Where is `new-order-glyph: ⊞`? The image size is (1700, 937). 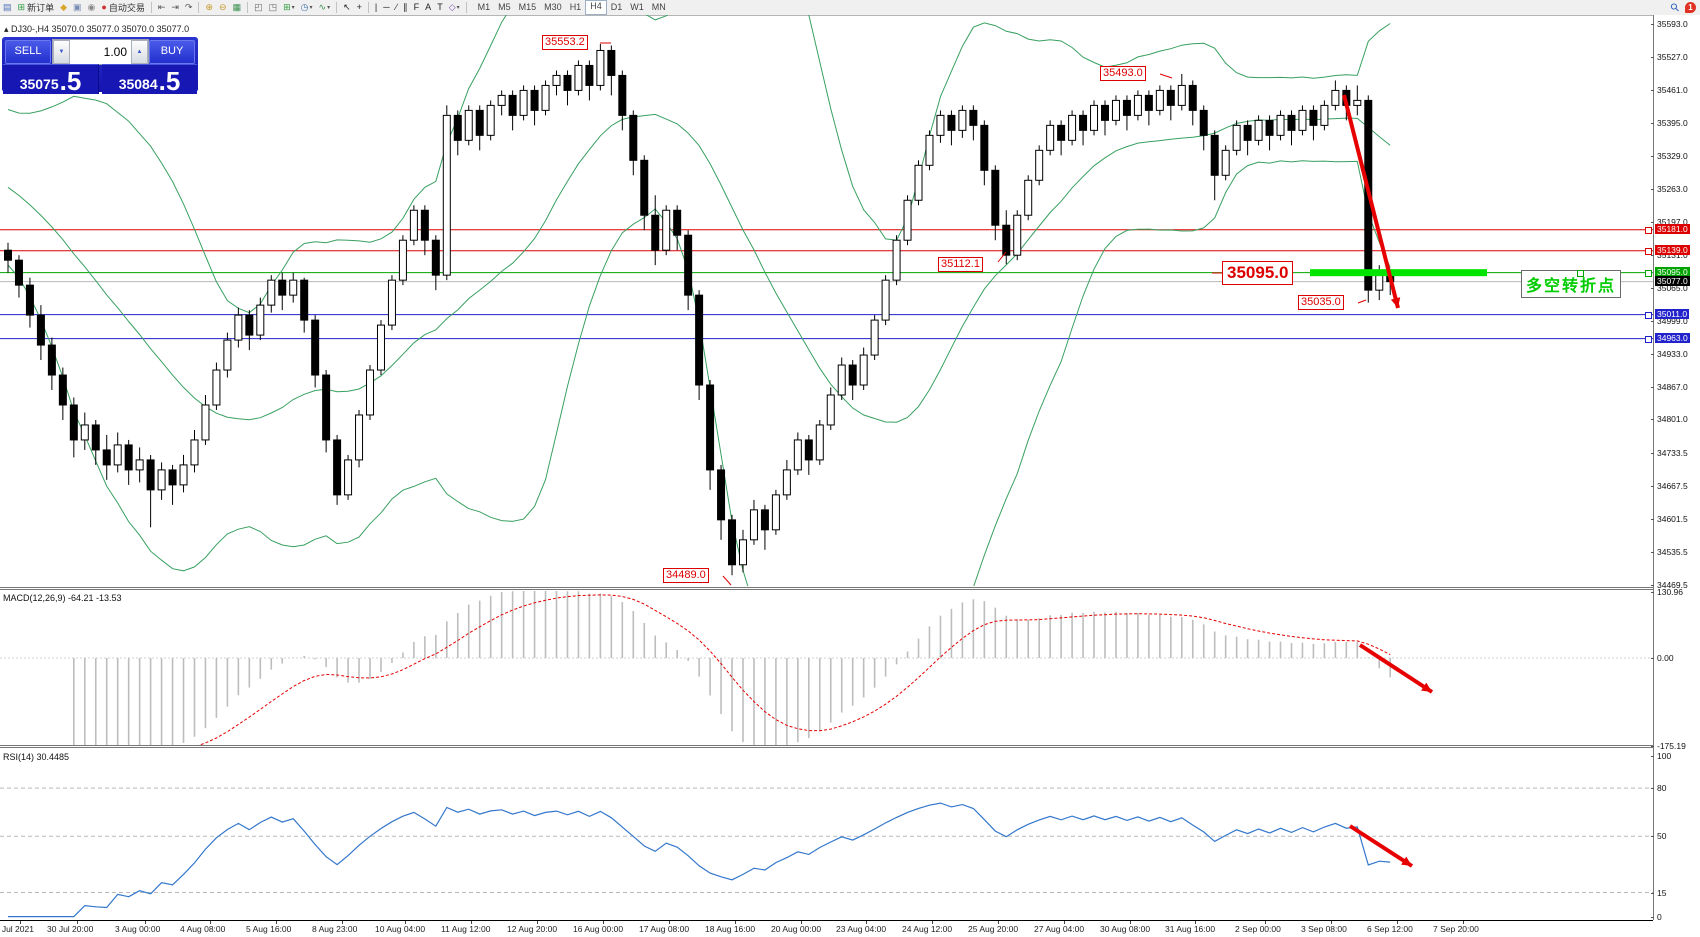
new-order-glyph: ⊞ is located at coordinates (21, 7).